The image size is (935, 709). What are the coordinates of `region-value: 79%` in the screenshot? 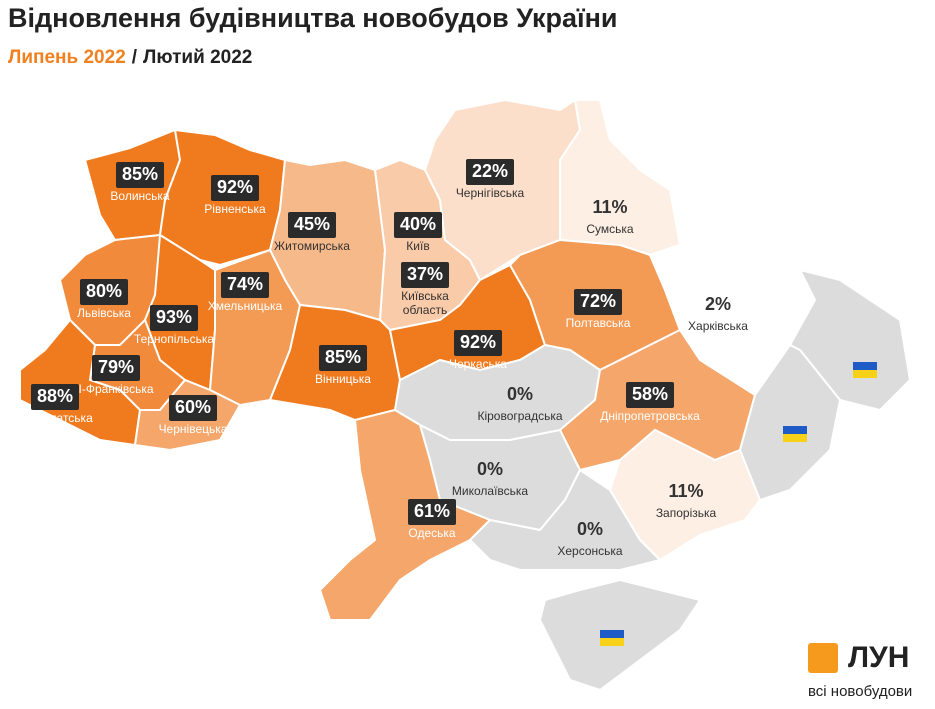 It's located at (116, 367).